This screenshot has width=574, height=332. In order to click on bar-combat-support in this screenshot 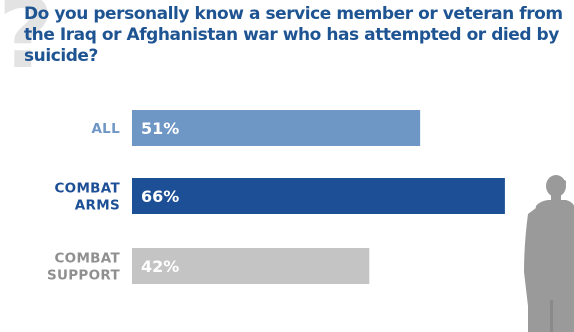, I will do `click(251, 266)`.